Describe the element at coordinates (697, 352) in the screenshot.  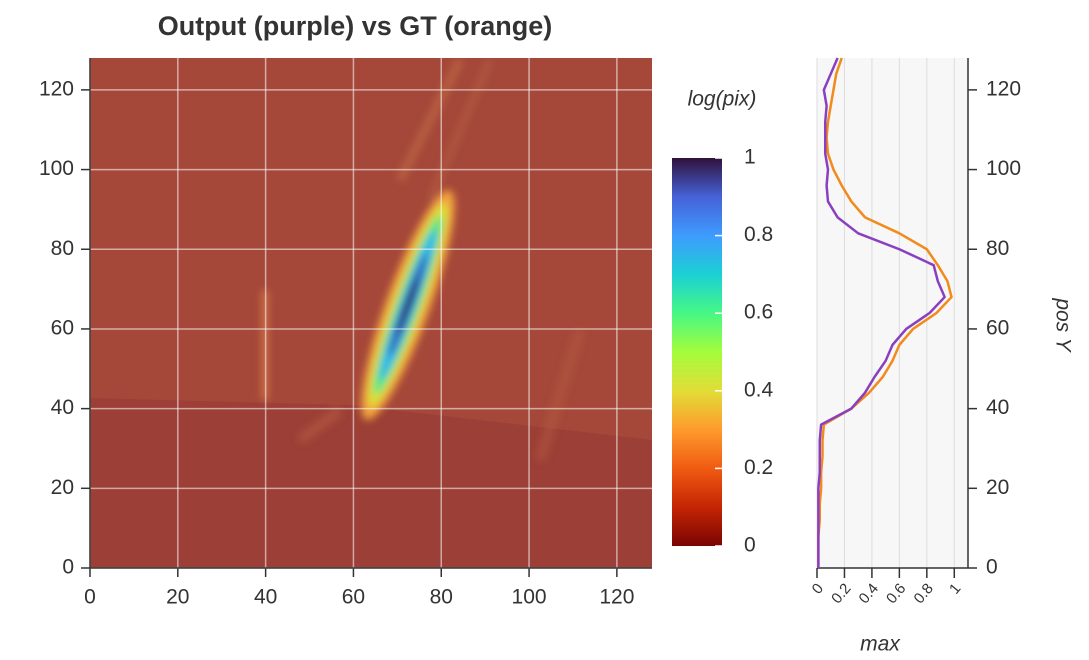
I see `colorbar` at that location.